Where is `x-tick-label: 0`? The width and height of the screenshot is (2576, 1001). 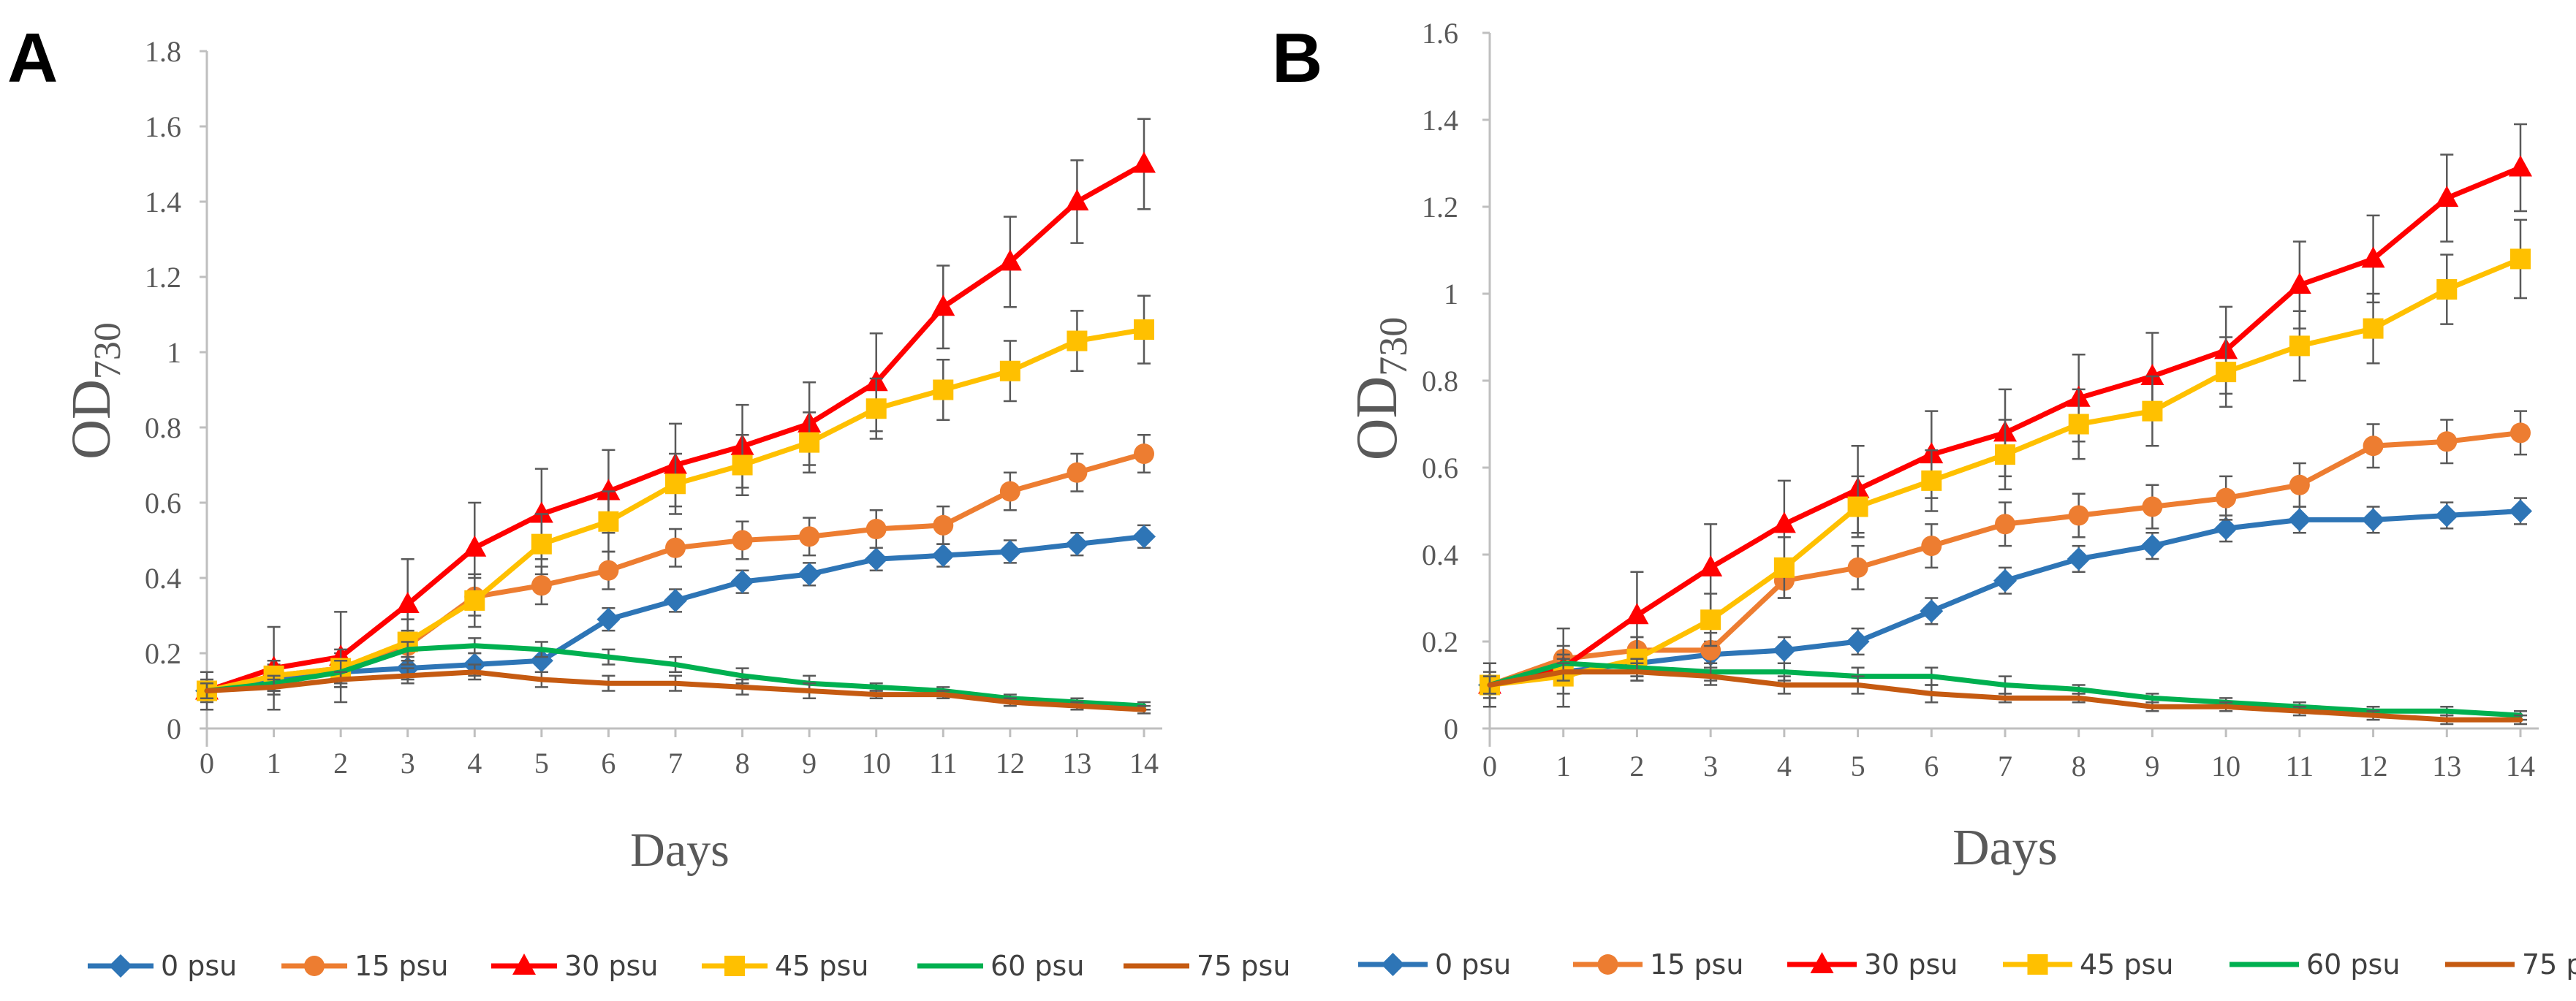 x-tick-label: 0 is located at coordinates (1489, 766).